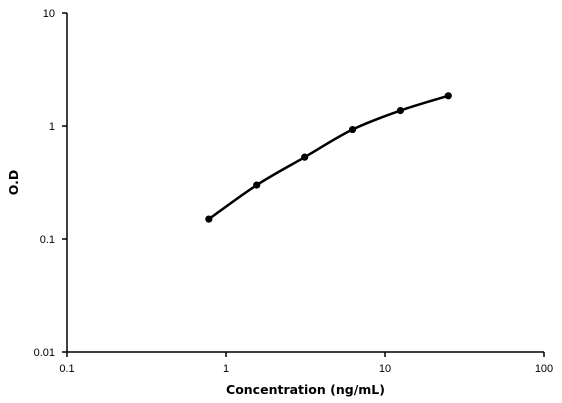  I want to click on x-tick-label: 100, so click(544, 369).